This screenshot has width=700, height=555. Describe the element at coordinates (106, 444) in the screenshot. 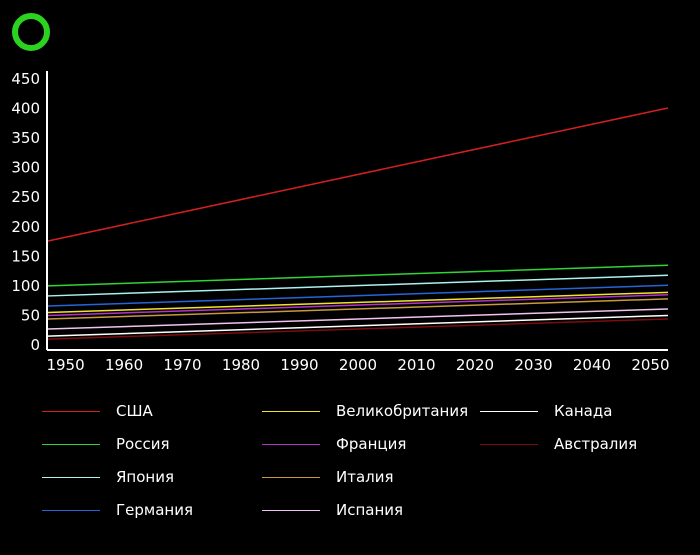

I see `legend-item: Россия` at that location.